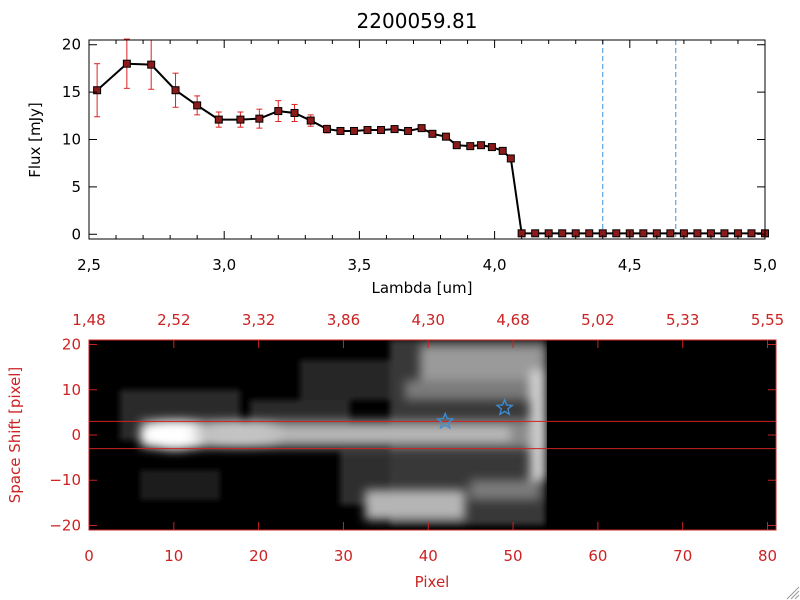 Image resolution: width=800 pixels, height=600 pixels. I want to click on ghost-features, so click(455, 432).